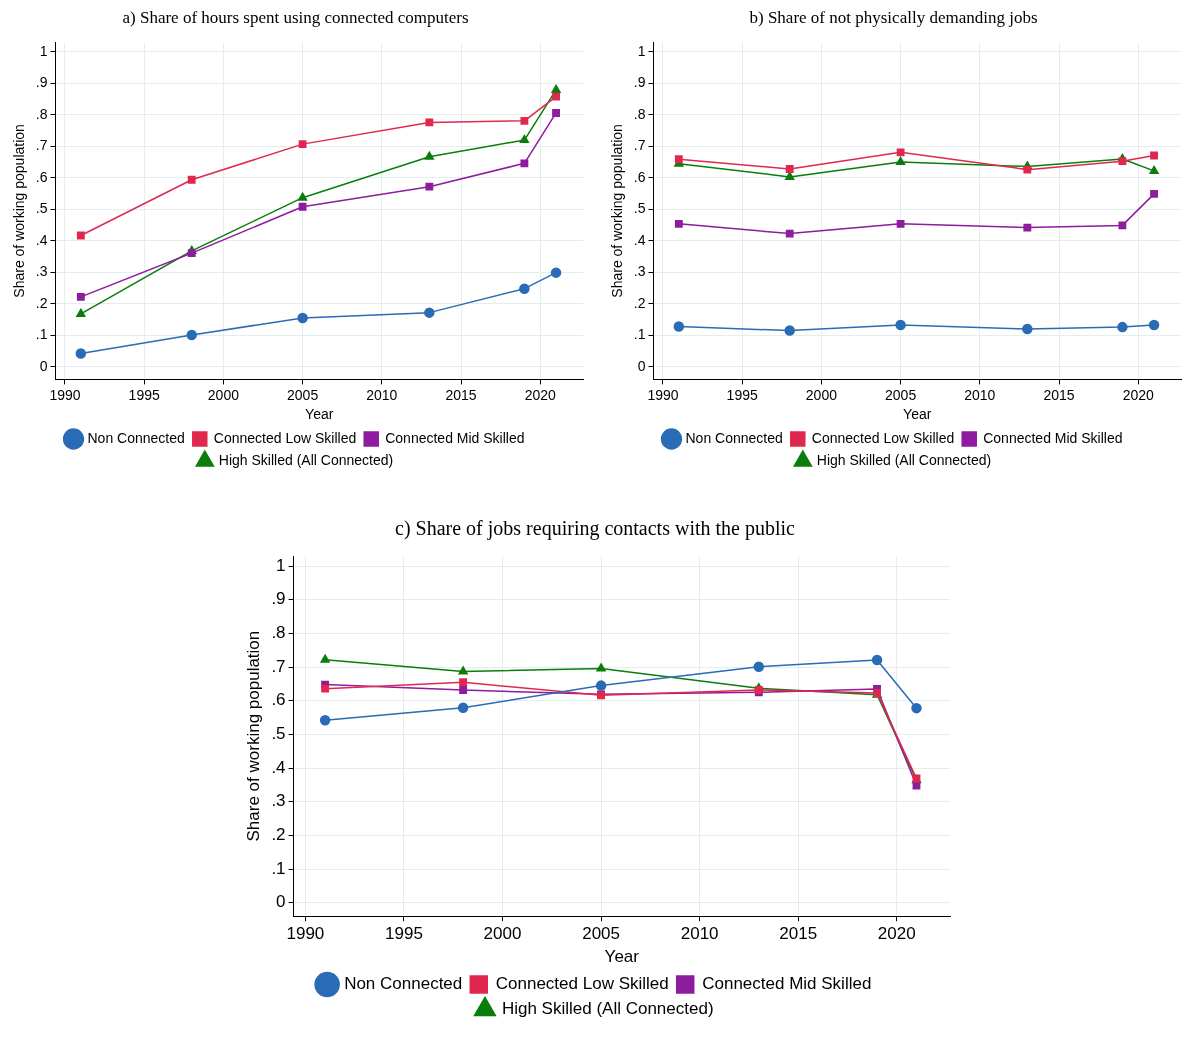 This screenshot has width=1199, height=1048. Describe the element at coordinates (295, 17) in the screenshot. I see `chart-title: a) Share of hours spent using connected computers` at that location.